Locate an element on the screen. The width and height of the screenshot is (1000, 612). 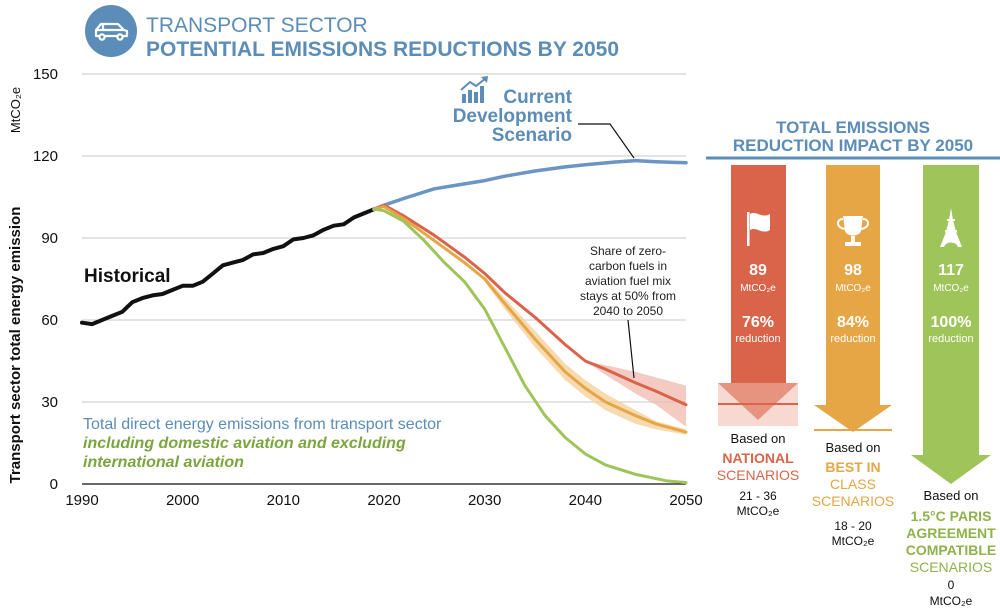
aviation-note-5: 2040 to 2050 is located at coordinates (628, 311).